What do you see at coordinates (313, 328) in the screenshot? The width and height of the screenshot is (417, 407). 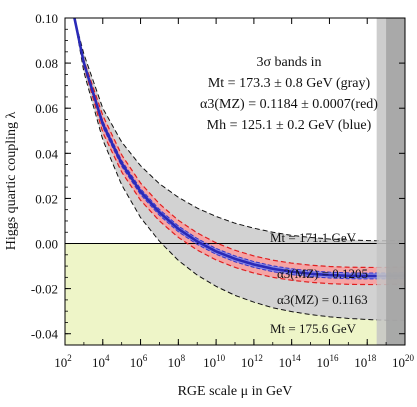 I see `annotation-mt-175: Mt = 175.6 GeV` at bounding box center [313, 328].